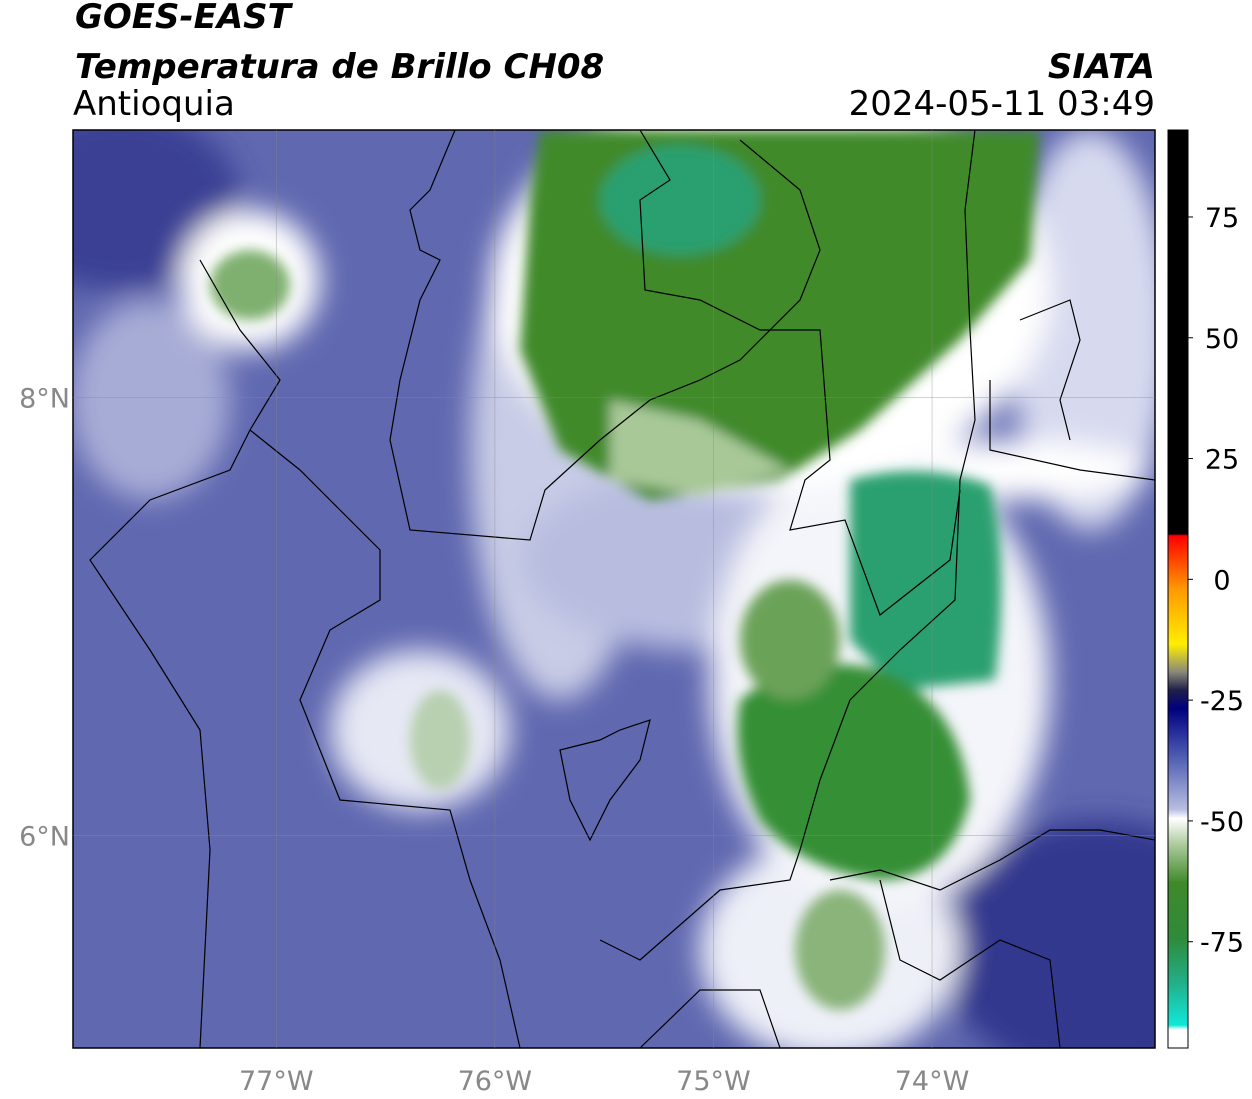 This screenshot has width=1252, height=1099. Describe the element at coordinates (44, 836) in the screenshot. I see `y-tick-label: 6°N` at that location.